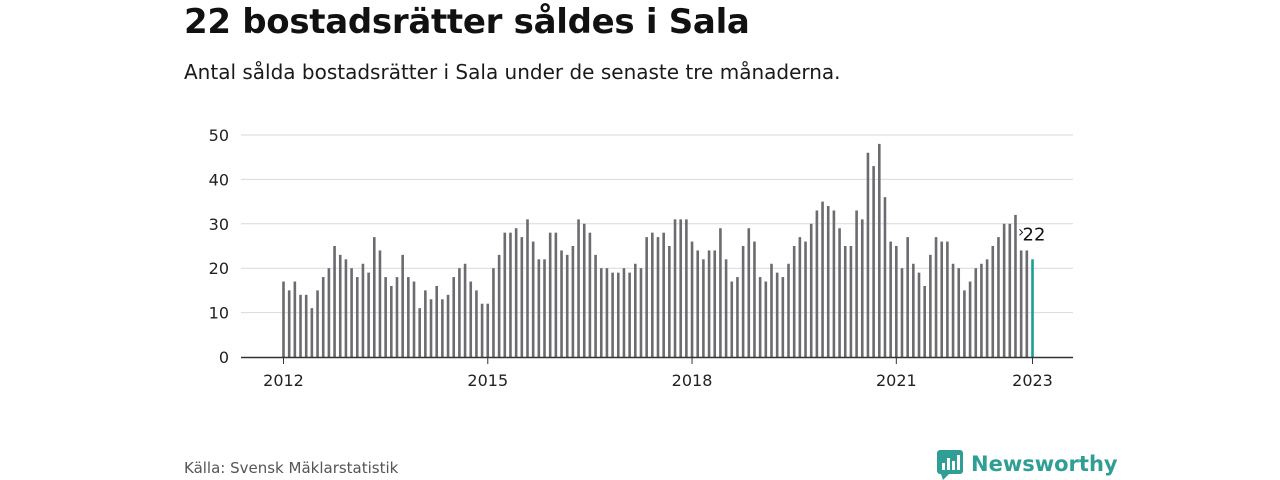 The image size is (1280, 480). Describe the element at coordinates (224, 357) in the screenshot. I see `y-tick-label: 0` at that location.